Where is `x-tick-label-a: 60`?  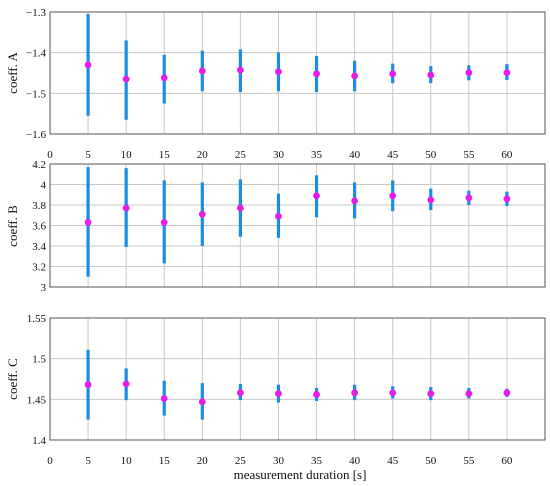 x-tick-label-a: 60 is located at coordinates (507, 155).